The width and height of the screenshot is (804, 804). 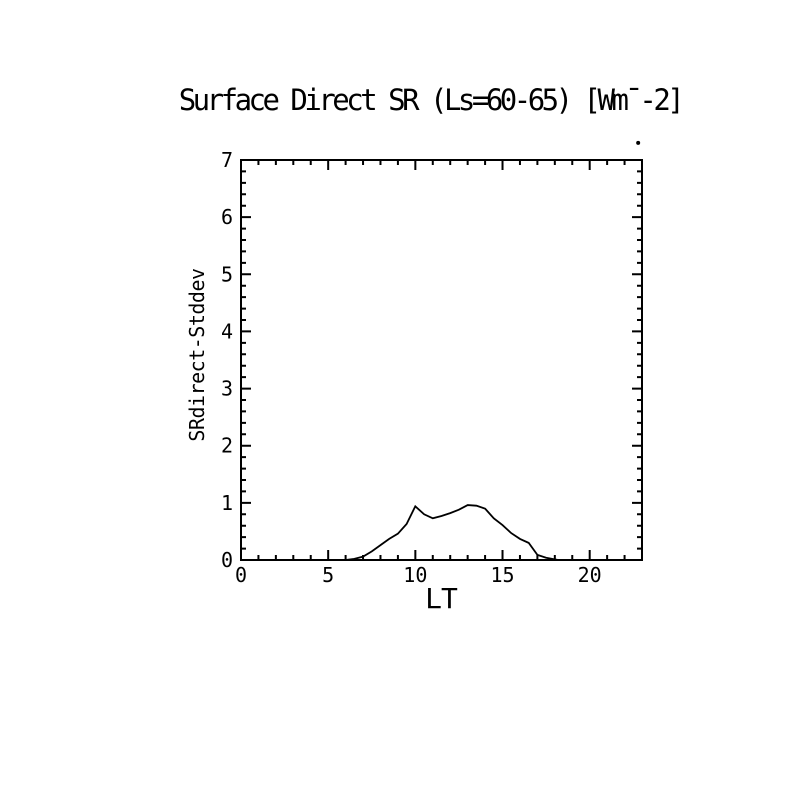 What do you see at coordinates (441, 598) in the screenshot?
I see `x-axis-title: LT` at bounding box center [441, 598].